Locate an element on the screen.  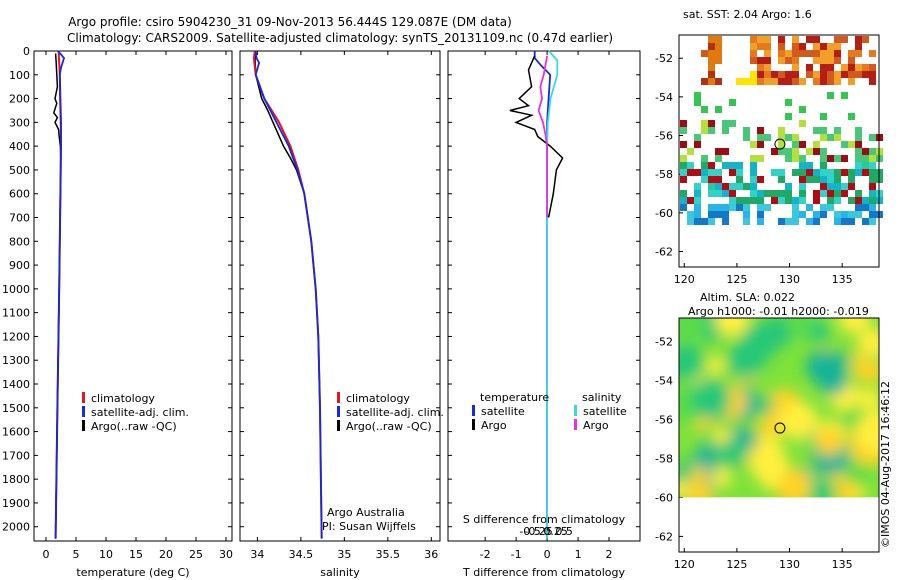
series-line-s-satellite is located at coordinates (552, 294).